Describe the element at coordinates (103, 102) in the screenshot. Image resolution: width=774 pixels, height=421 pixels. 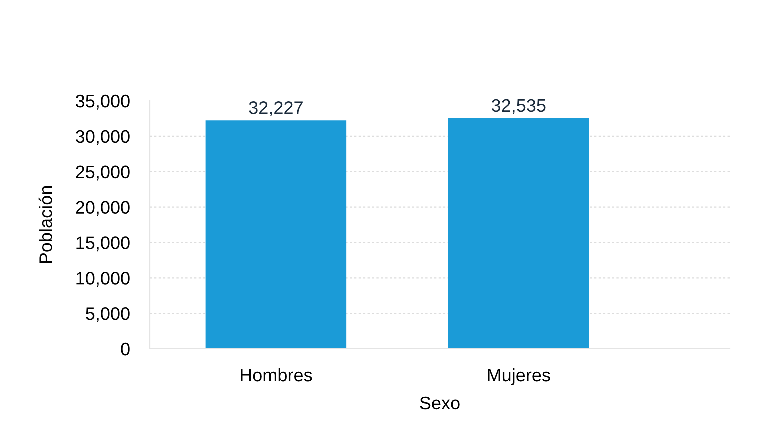
I see `y-tick-label: 35,000` at that location.